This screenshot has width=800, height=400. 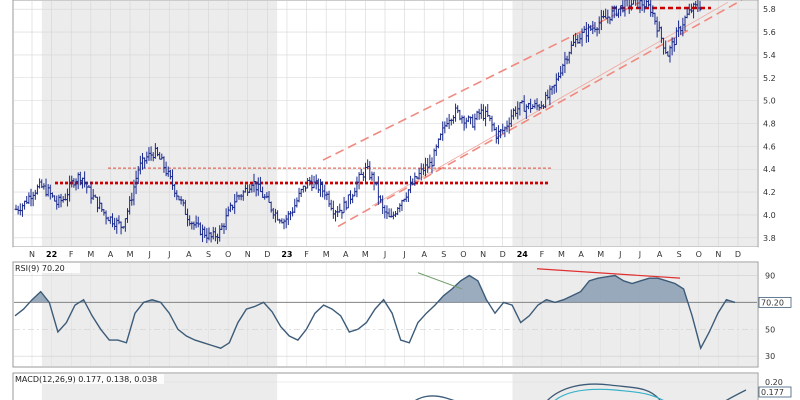 What do you see at coordinates (769, 146) in the screenshot?
I see `price-tick-label: 4.6` at bounding box center [769, 146].